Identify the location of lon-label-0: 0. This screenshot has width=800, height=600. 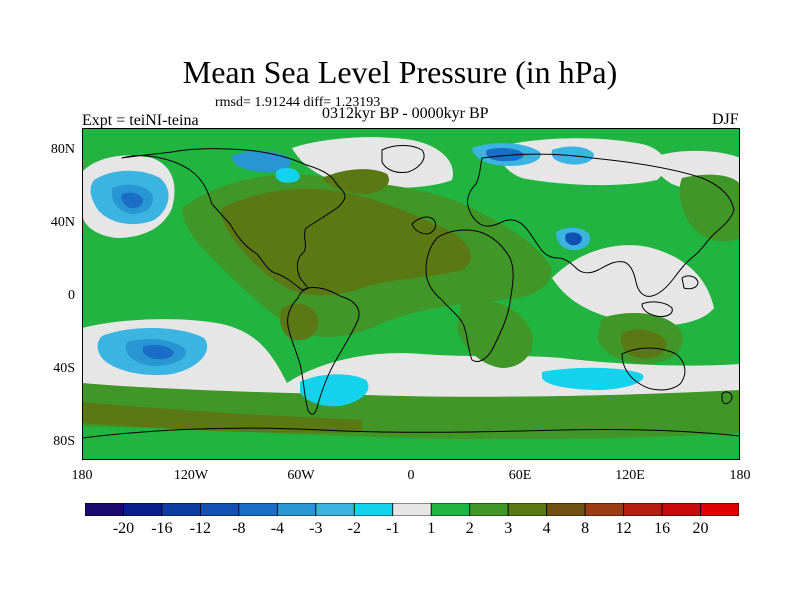
(411, 475).